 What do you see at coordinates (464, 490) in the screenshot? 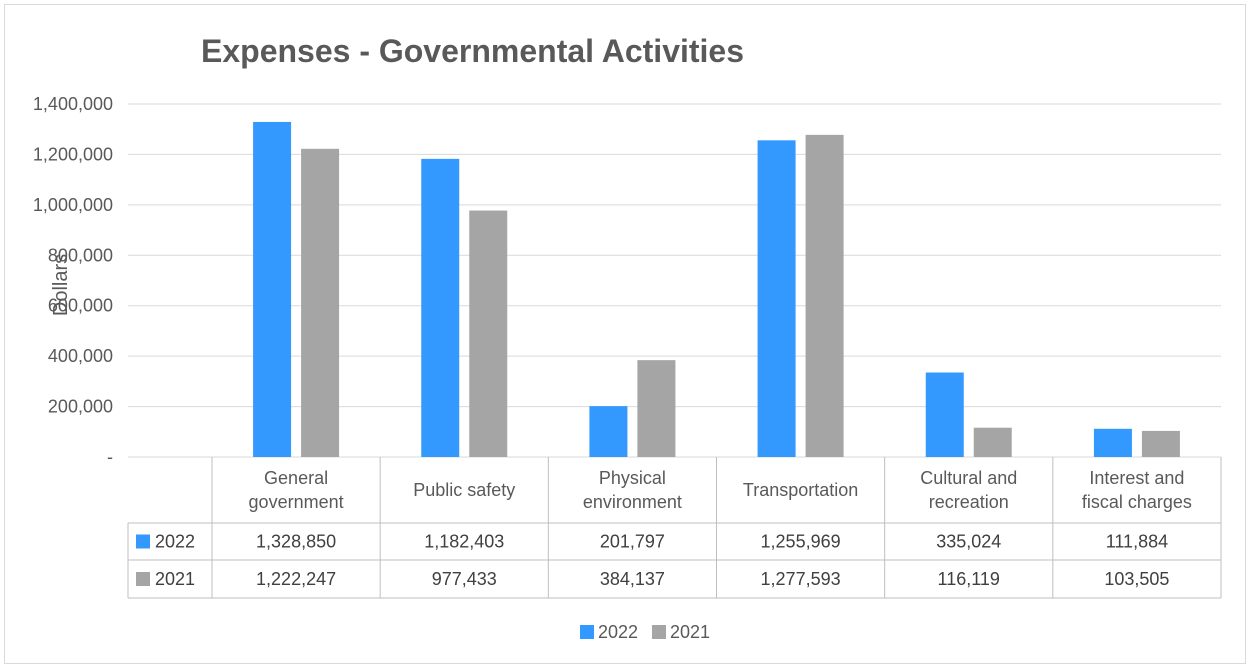
I see `category-label: Public safety` at bounding box center [464, 490].